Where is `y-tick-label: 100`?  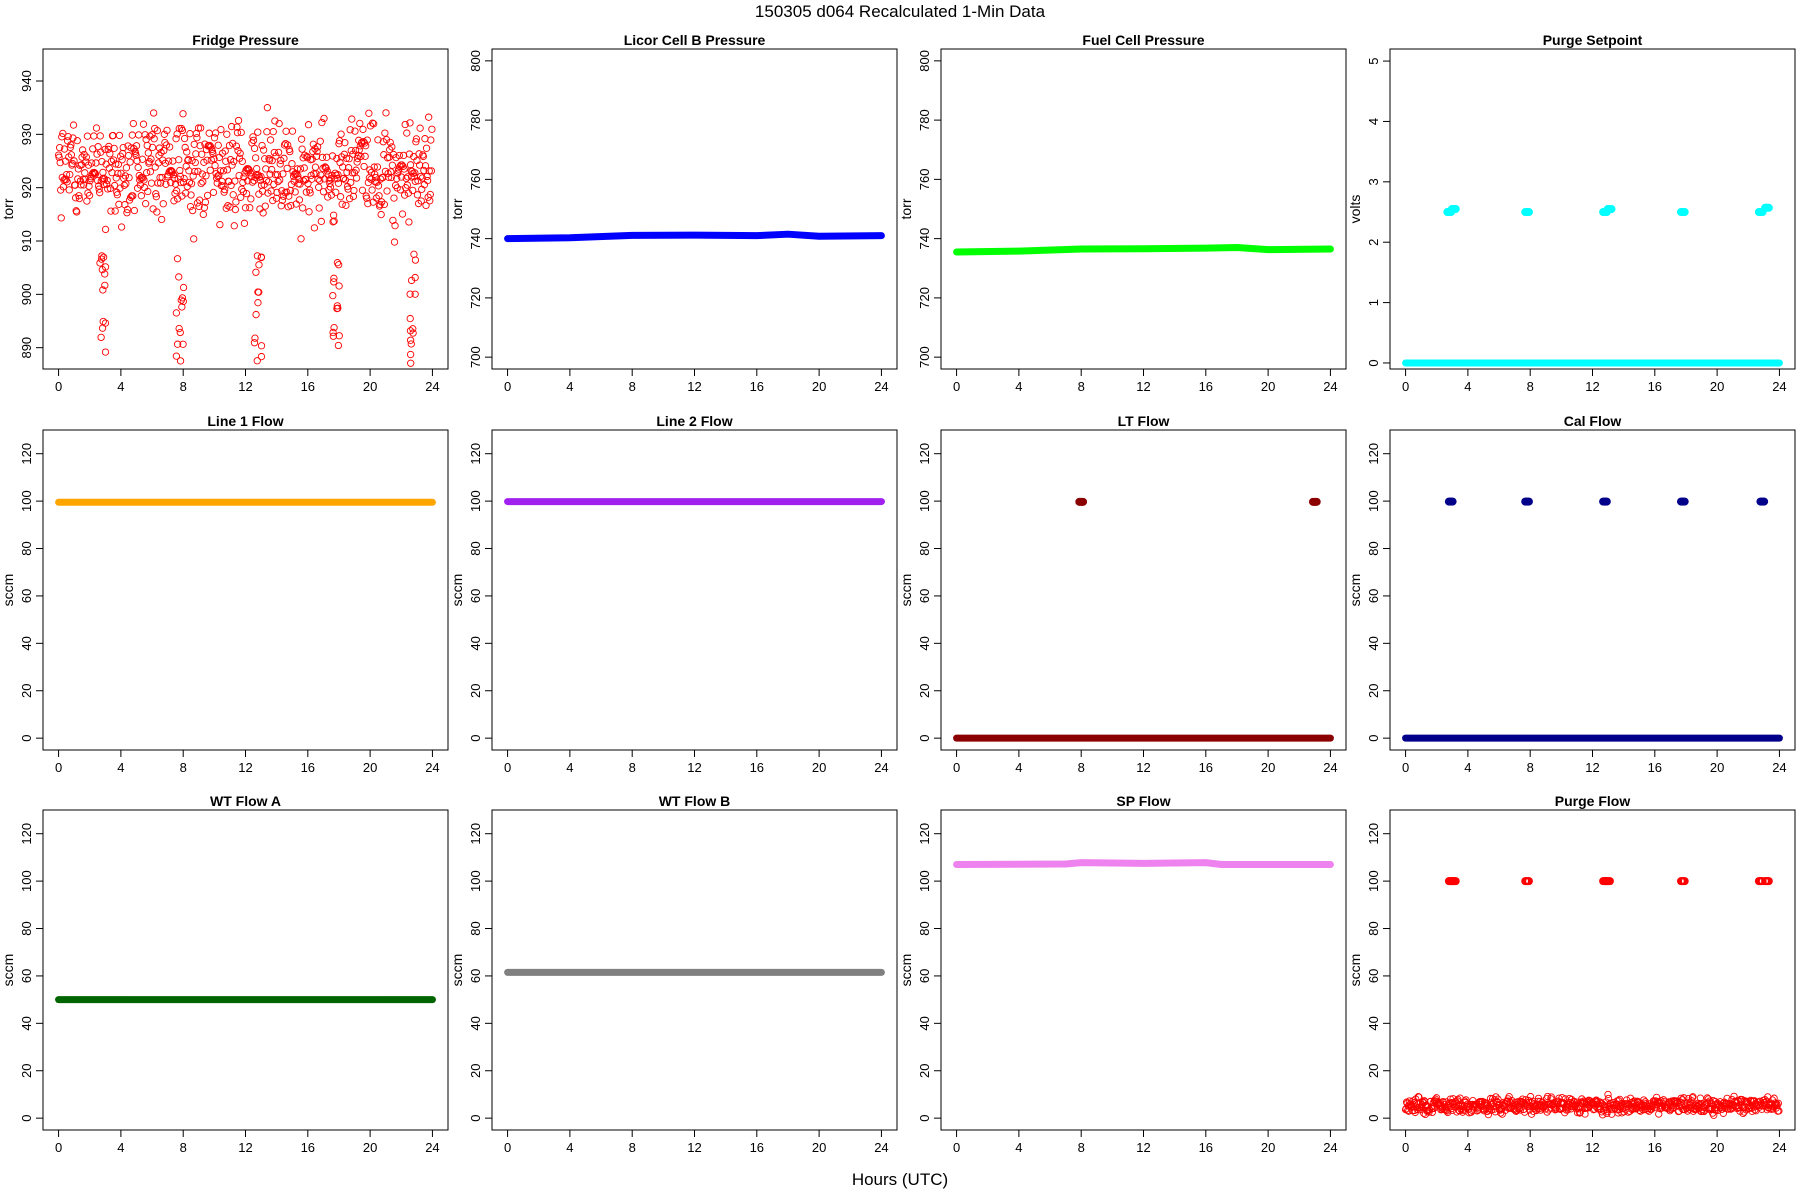
y-tick-label: 100 is located at coordinates (1373, 501).